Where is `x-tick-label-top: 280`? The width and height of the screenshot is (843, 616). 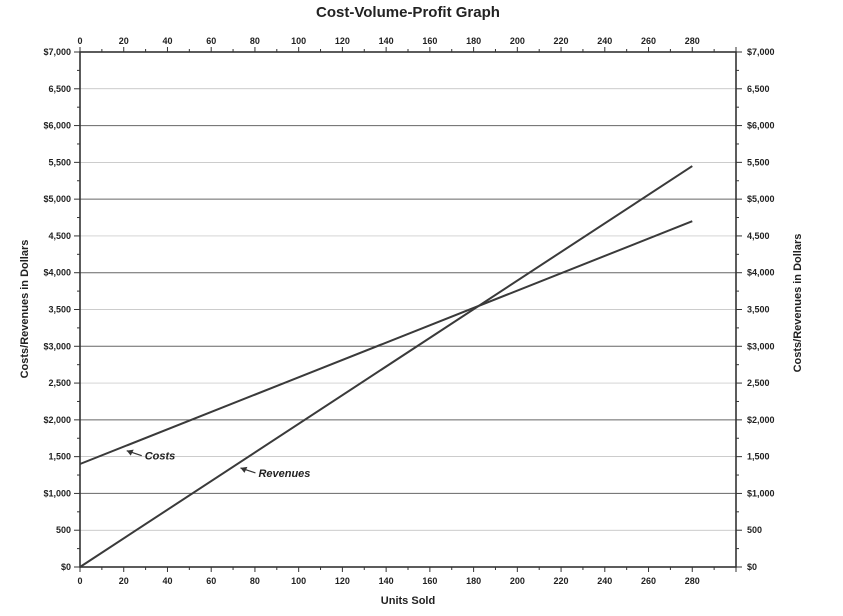
x-tick-label-top: 280 is located at coordinates (692, 41).